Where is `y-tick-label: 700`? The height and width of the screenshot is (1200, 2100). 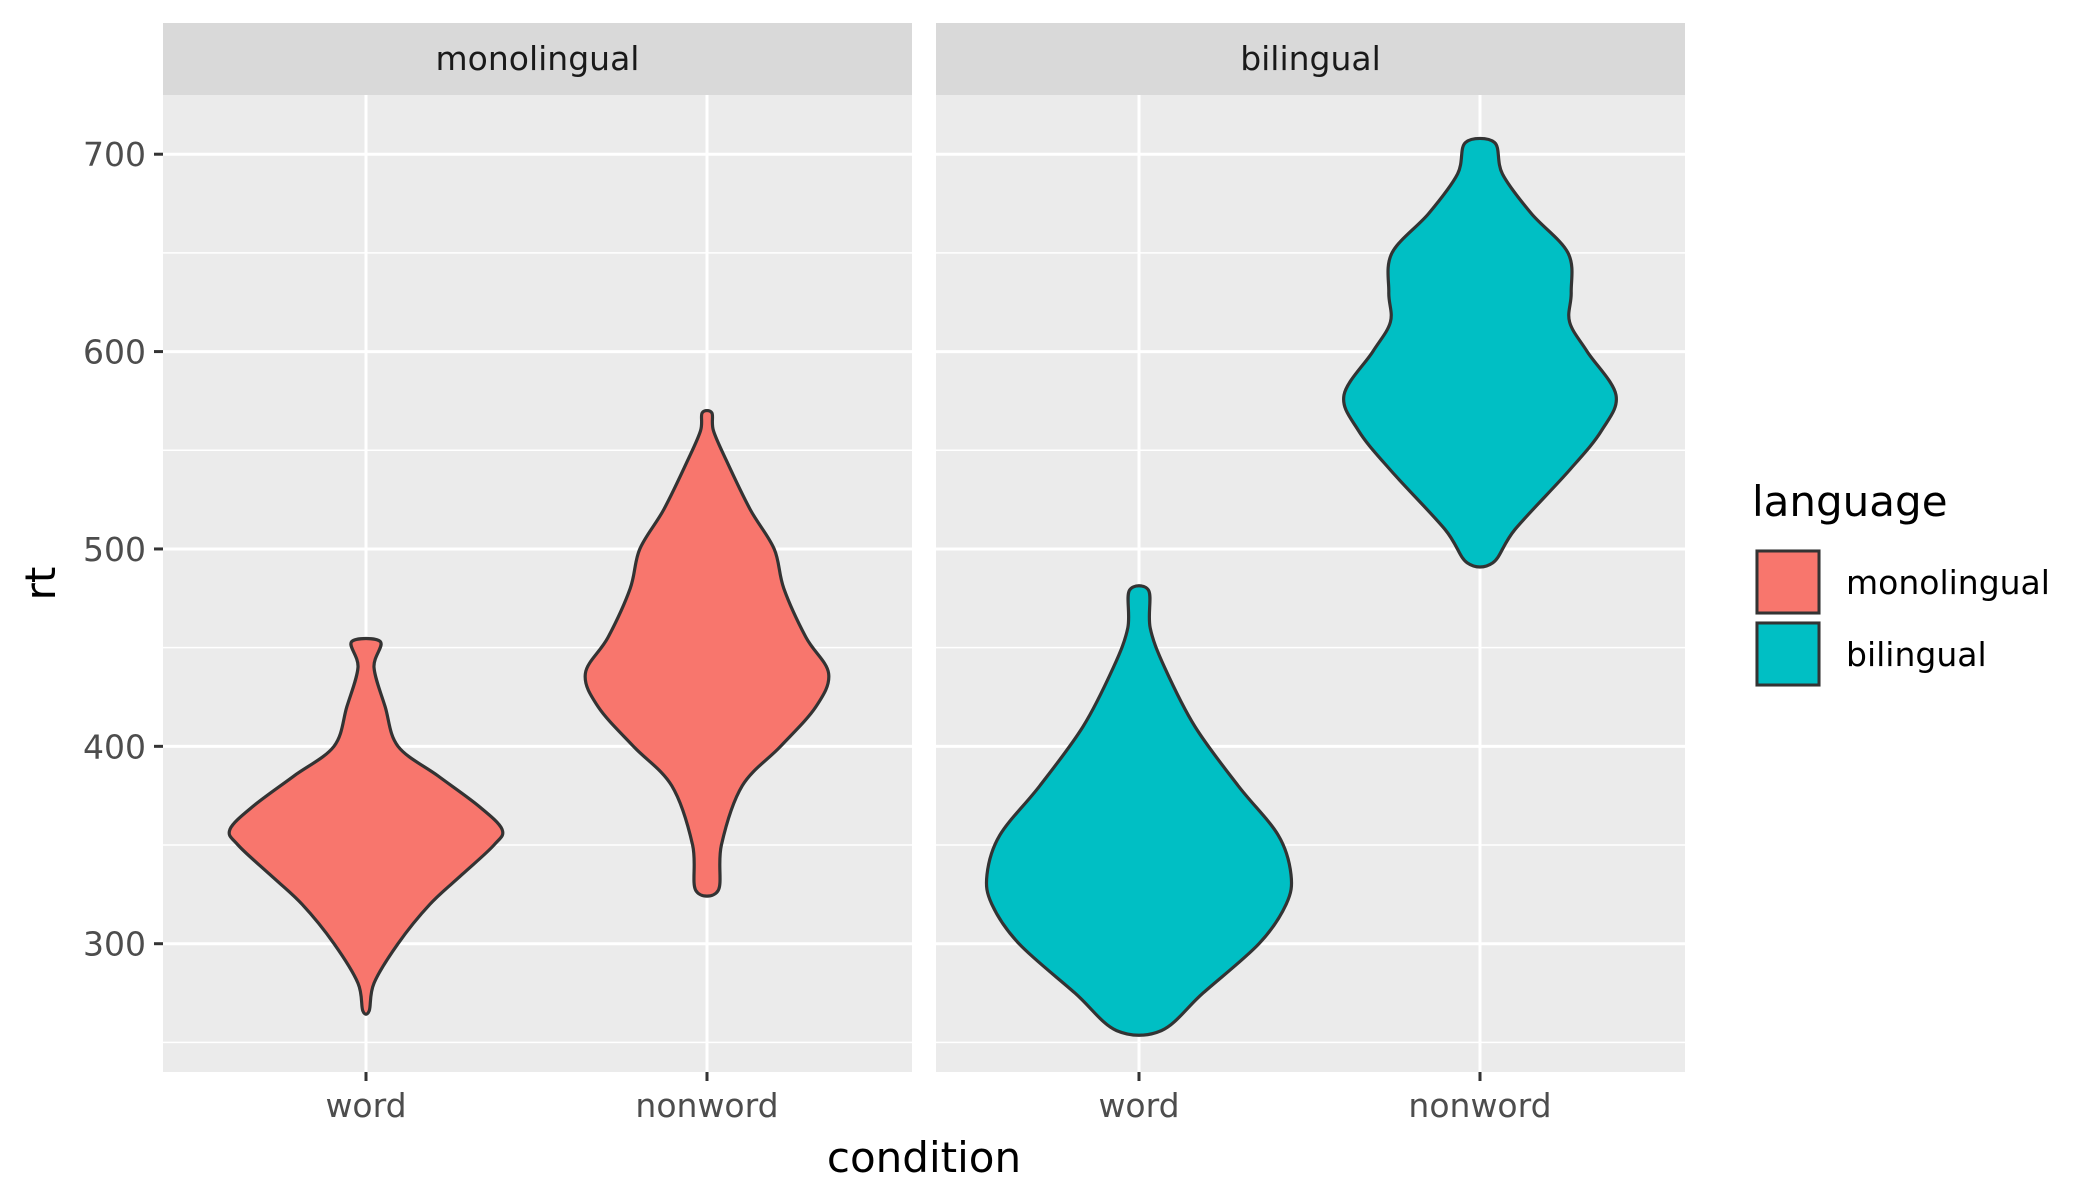 y-tick-label: 700 is located at coordinates (114, 154).